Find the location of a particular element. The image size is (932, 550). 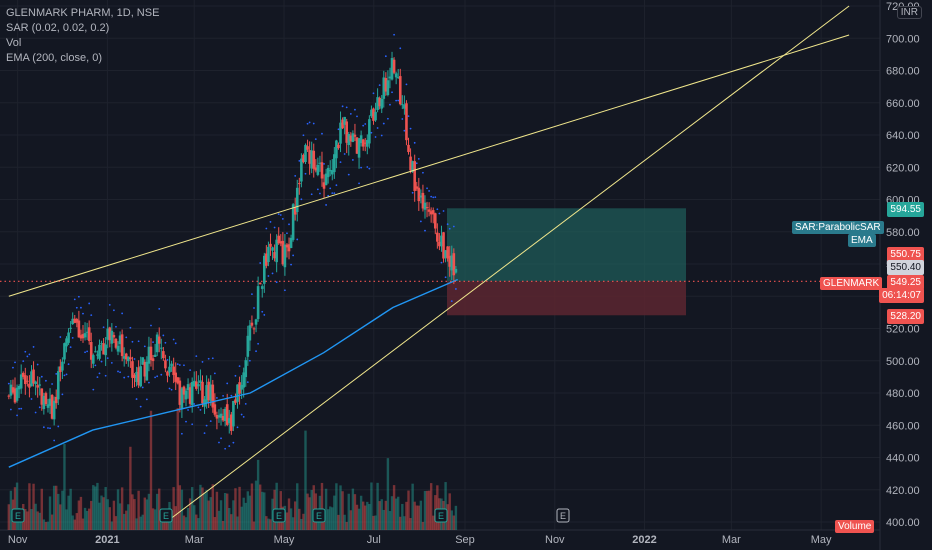

volume-series is located at coordinates (232, 468).